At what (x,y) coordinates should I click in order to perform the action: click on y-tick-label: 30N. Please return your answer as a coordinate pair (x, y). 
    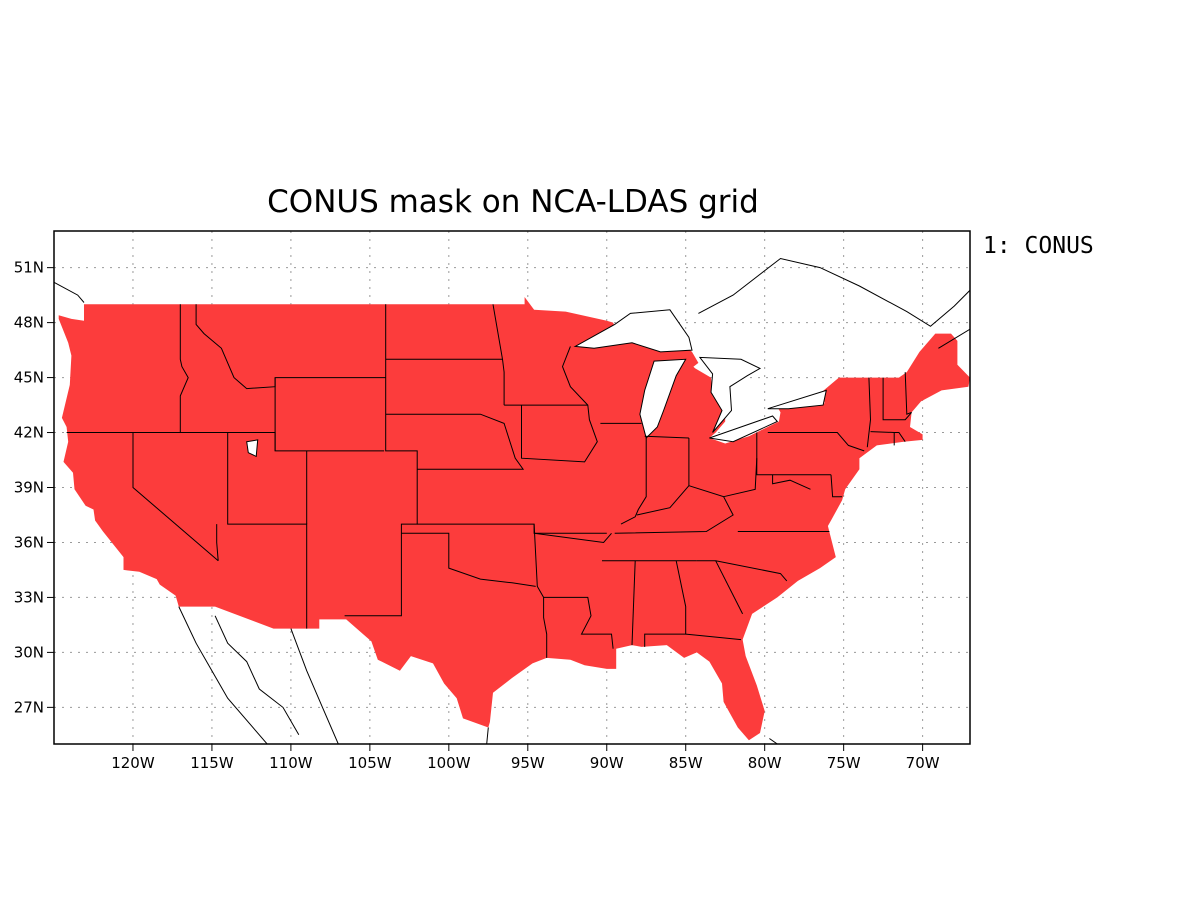
    Looking at the image, I should click on (29, 652).